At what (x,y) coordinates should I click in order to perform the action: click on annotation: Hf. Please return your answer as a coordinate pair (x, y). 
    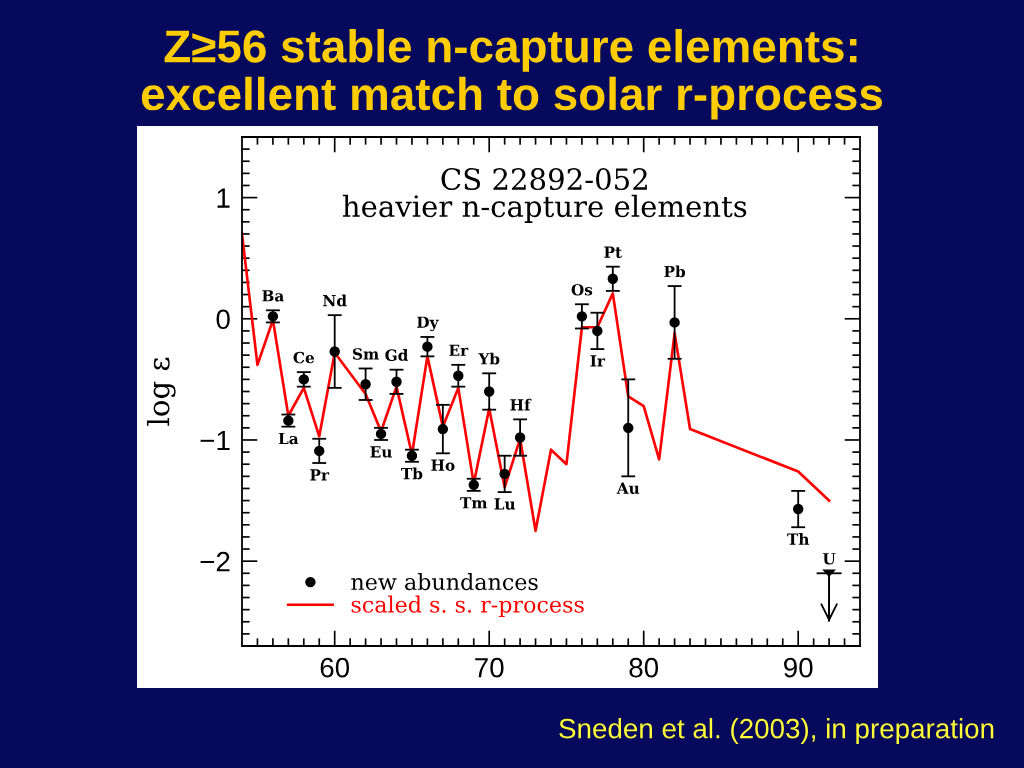
    Looking at the image, I should click on (521, 404).